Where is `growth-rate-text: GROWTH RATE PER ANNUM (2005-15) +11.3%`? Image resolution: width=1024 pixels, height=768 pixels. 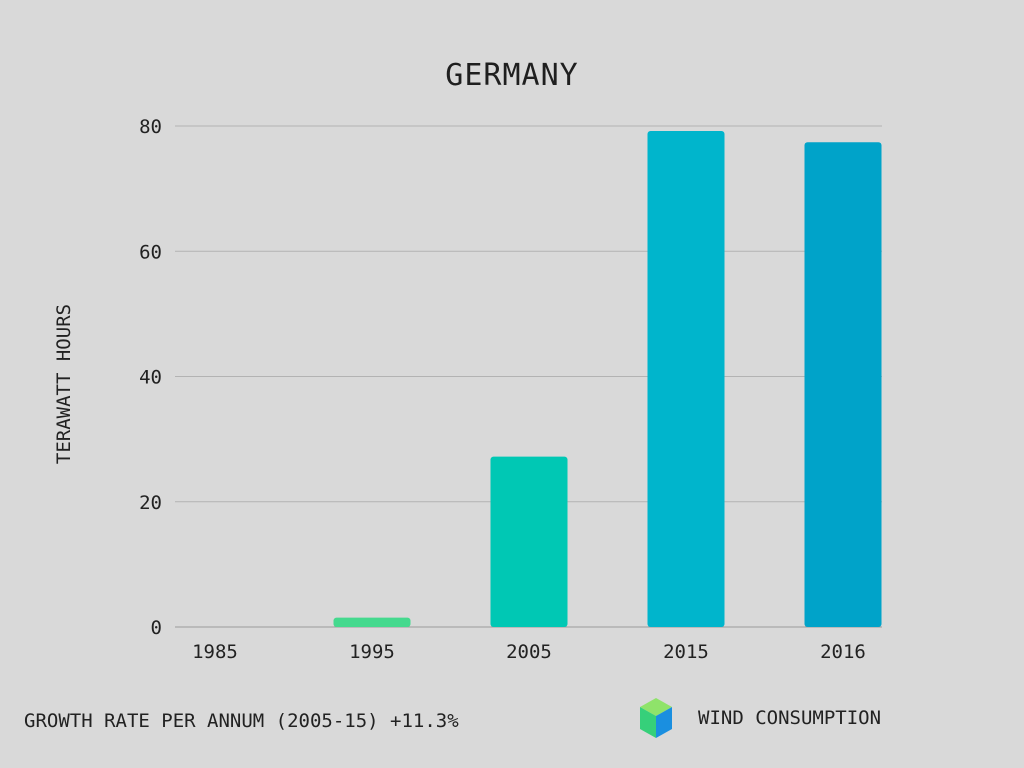 growth-rate-text: GROWTH RATE PER ANNUM (2005-15) +11.3% is located at coordinates (241, 721).